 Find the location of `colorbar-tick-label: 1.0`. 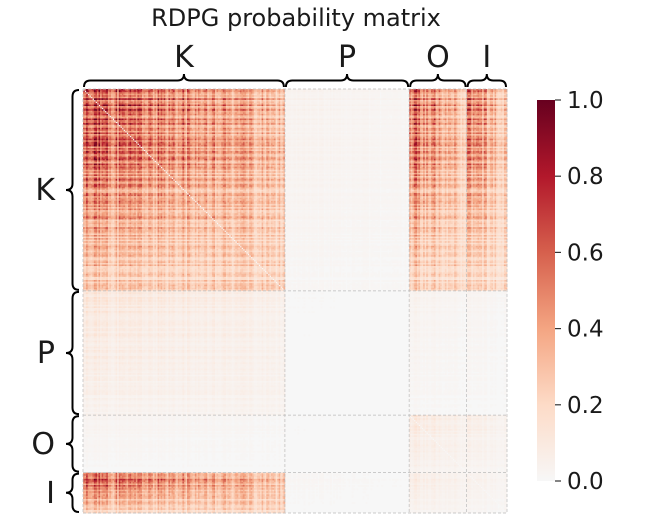

colorbar-tick-label: 1.0 is located at coordinates (585, 101).